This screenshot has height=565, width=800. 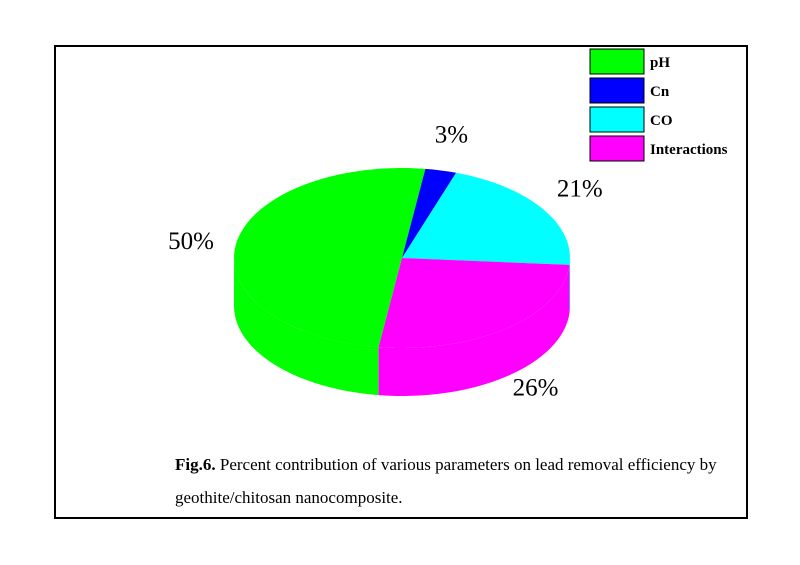 I want to click on legend-swatch-cn, so click(x=617, y=90).